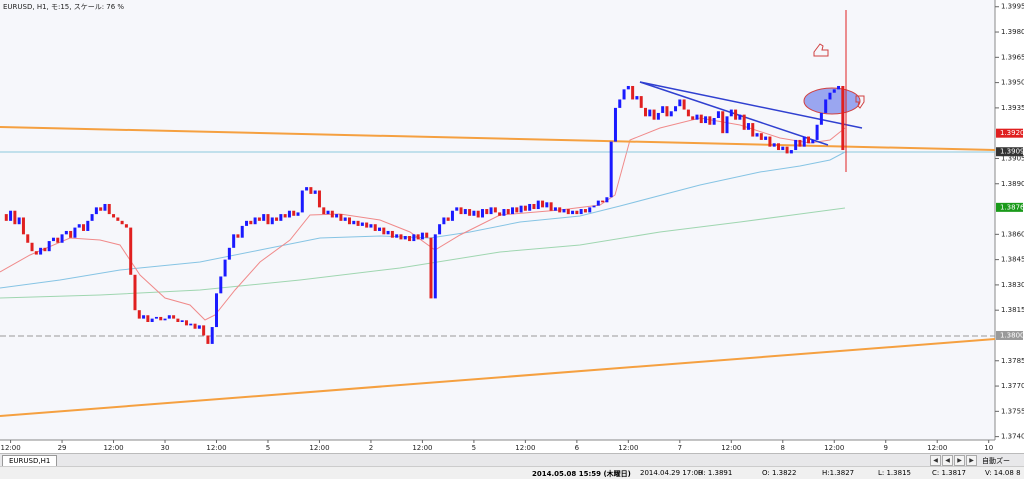 The height and width of the screenshot is (479, 1024). What do you see at coordinates (1012, 83) in the screenshot?
I see `y-tick-label: 1.3950` at bounding box center [1012, 83].